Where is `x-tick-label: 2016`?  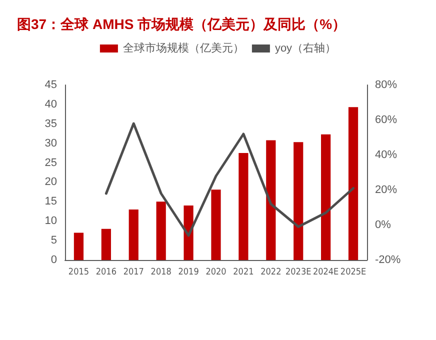
x-tick-label: 2016 is located at coordinates (106, 273).